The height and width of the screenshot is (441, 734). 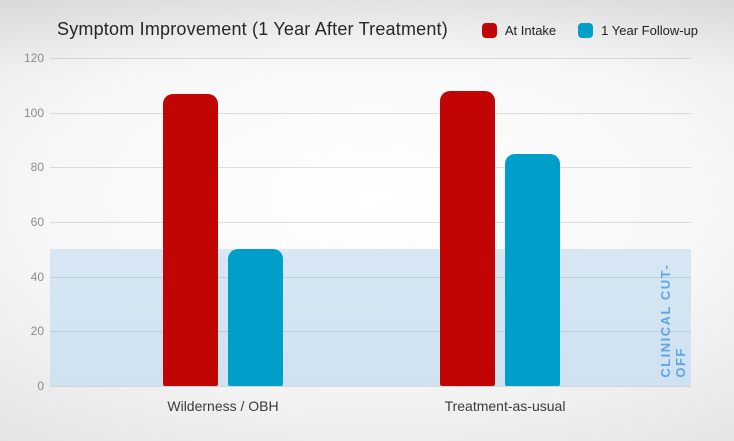 What do you see at coordinates (33, 58) in the screenshot?
I see `y-tick-label-120: 120` at bounding box center [33, 58].